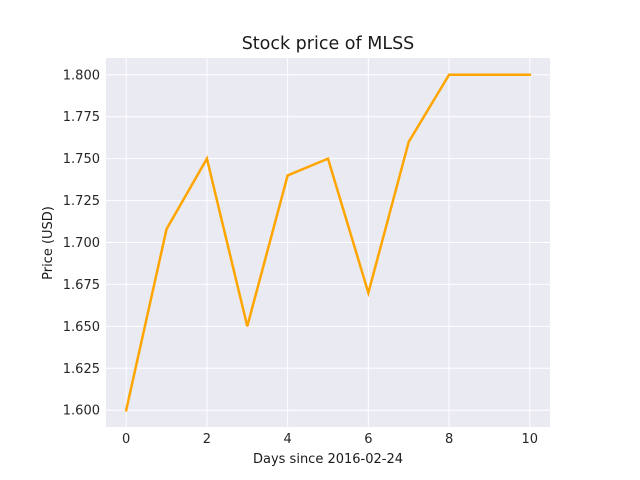 The height and width of the screenshot is (480, 640). Describe the element at coordinates (81, 159) in the screenshot. I see `y-tick-label: 1.750` at that location.